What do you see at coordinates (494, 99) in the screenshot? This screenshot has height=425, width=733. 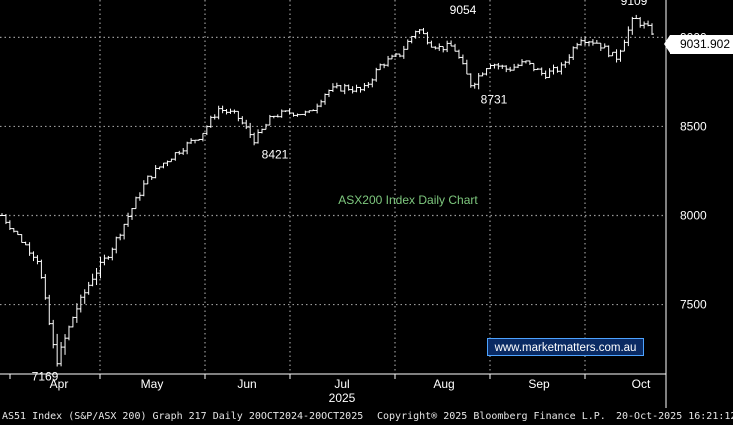 I see `value-annotation: 8731` at bounding box center [494, 99].